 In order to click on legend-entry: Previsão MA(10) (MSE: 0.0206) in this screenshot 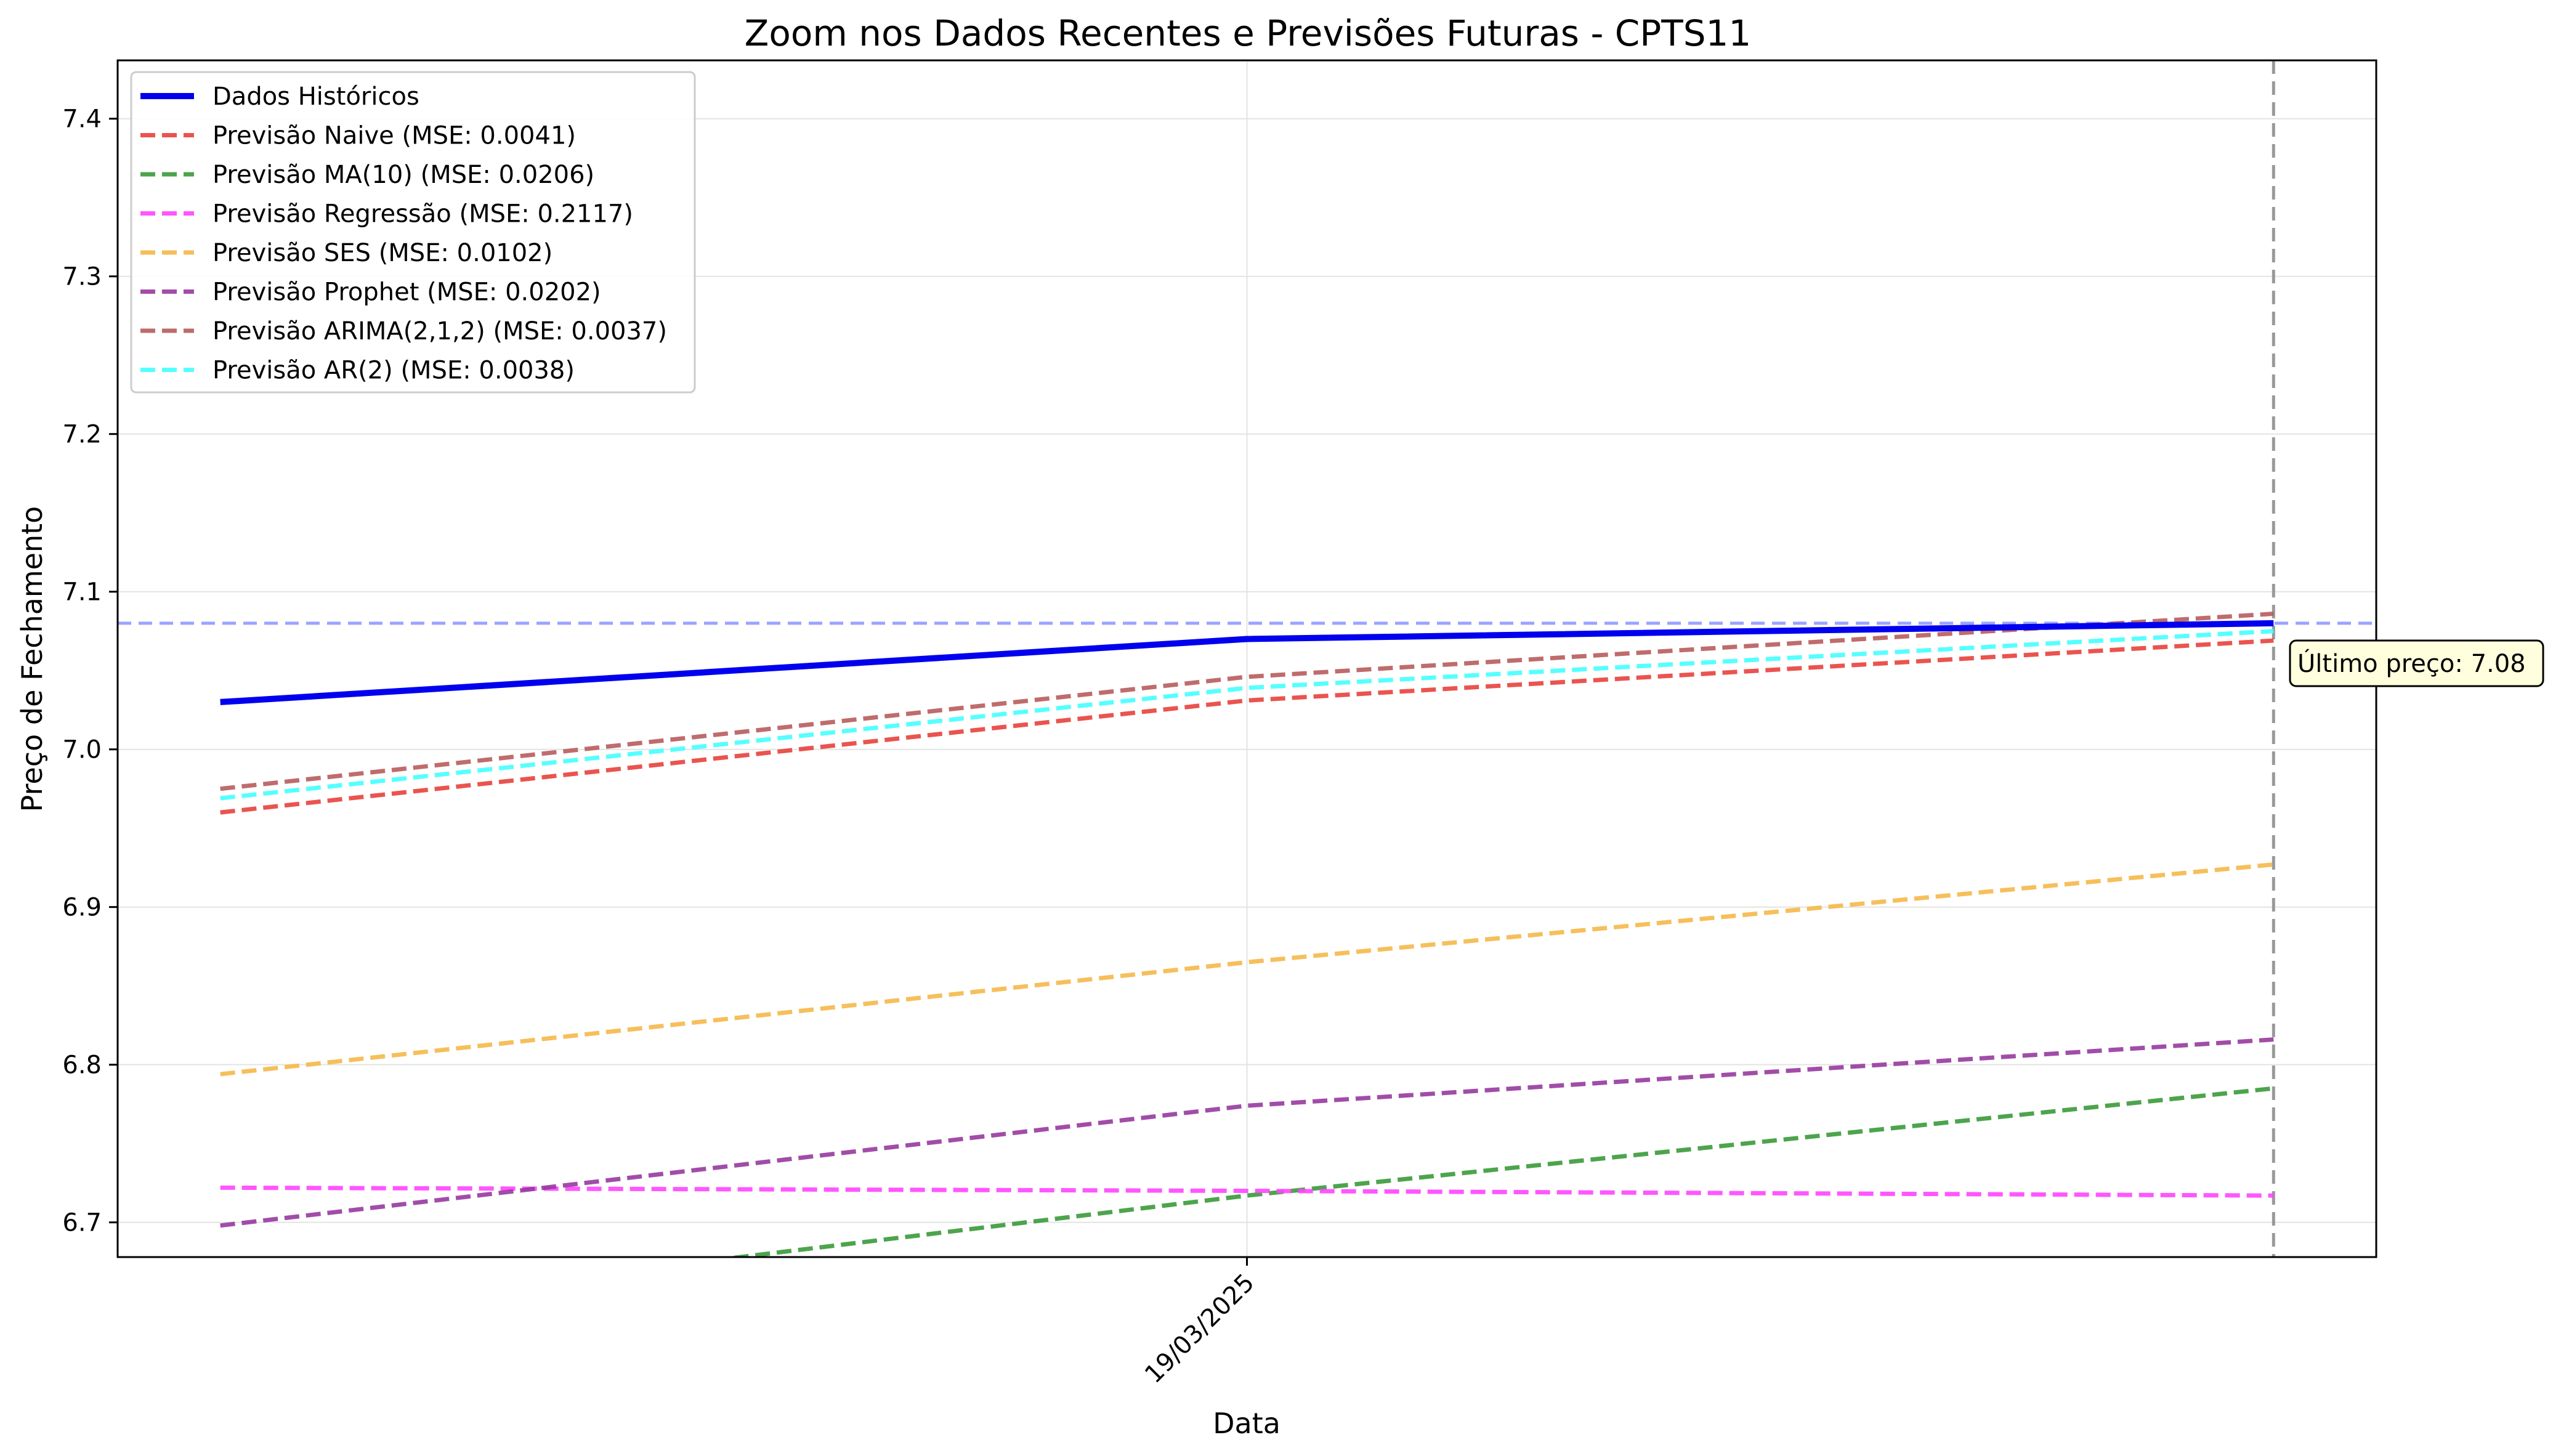, I will do `click(403, 175)`.